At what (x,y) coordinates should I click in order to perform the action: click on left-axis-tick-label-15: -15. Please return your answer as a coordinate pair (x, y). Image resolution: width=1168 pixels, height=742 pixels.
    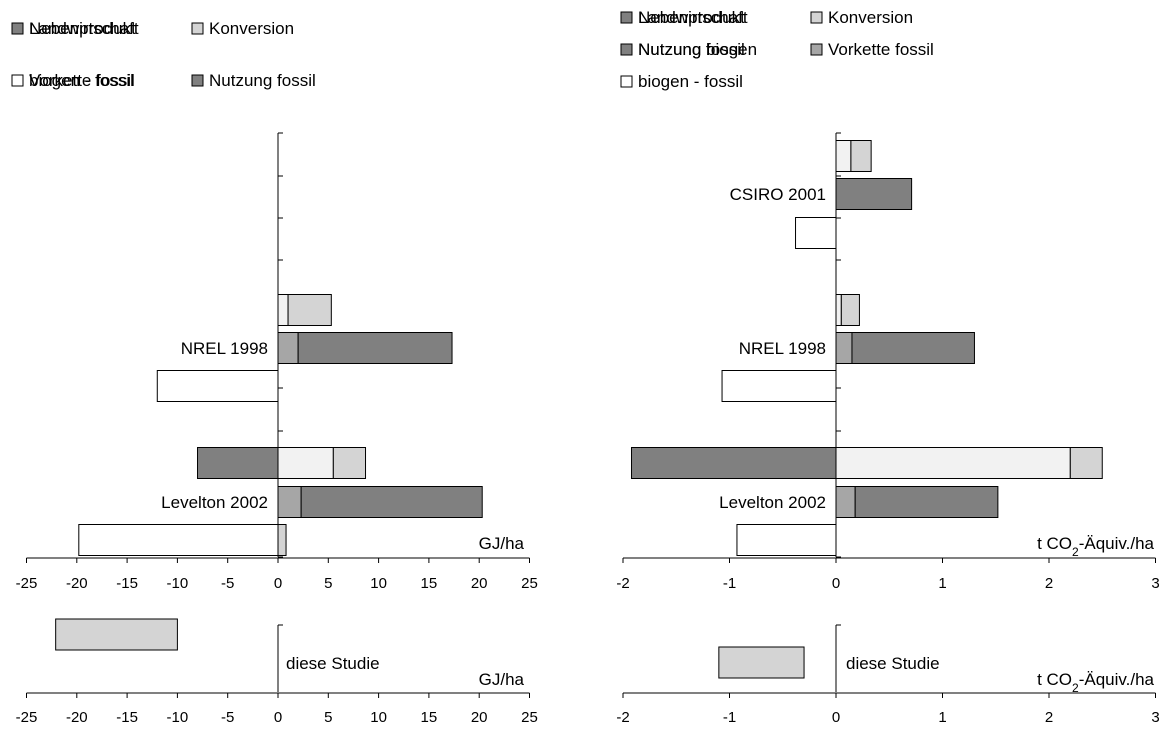
    Looking at the image, I should click on (127, 583).